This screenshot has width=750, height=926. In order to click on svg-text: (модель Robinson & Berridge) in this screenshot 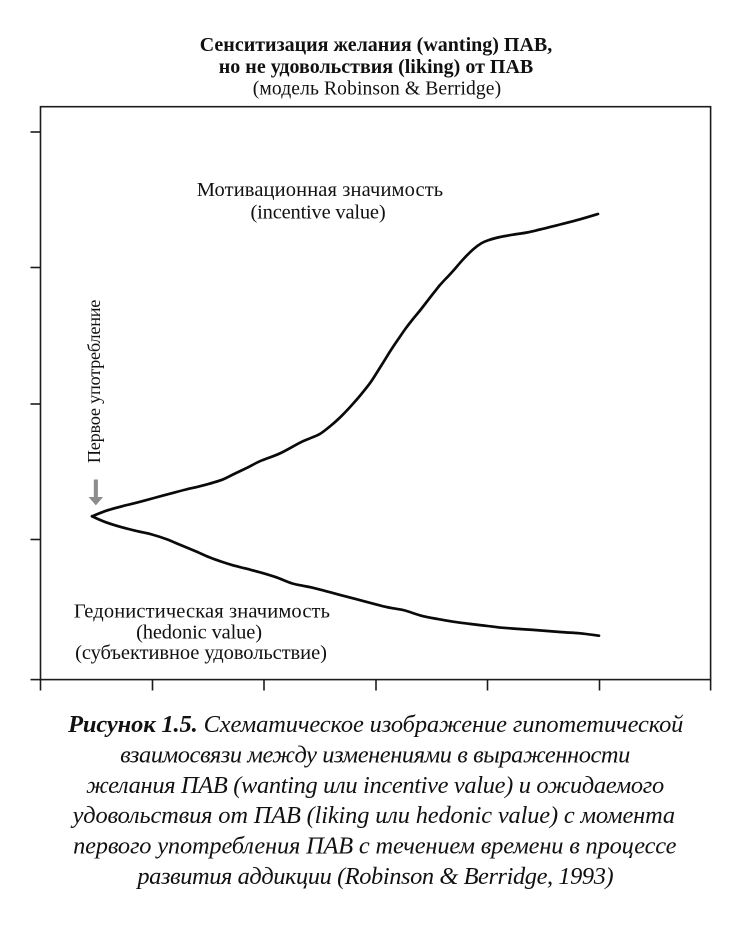, I will do `click(377, 89)`.